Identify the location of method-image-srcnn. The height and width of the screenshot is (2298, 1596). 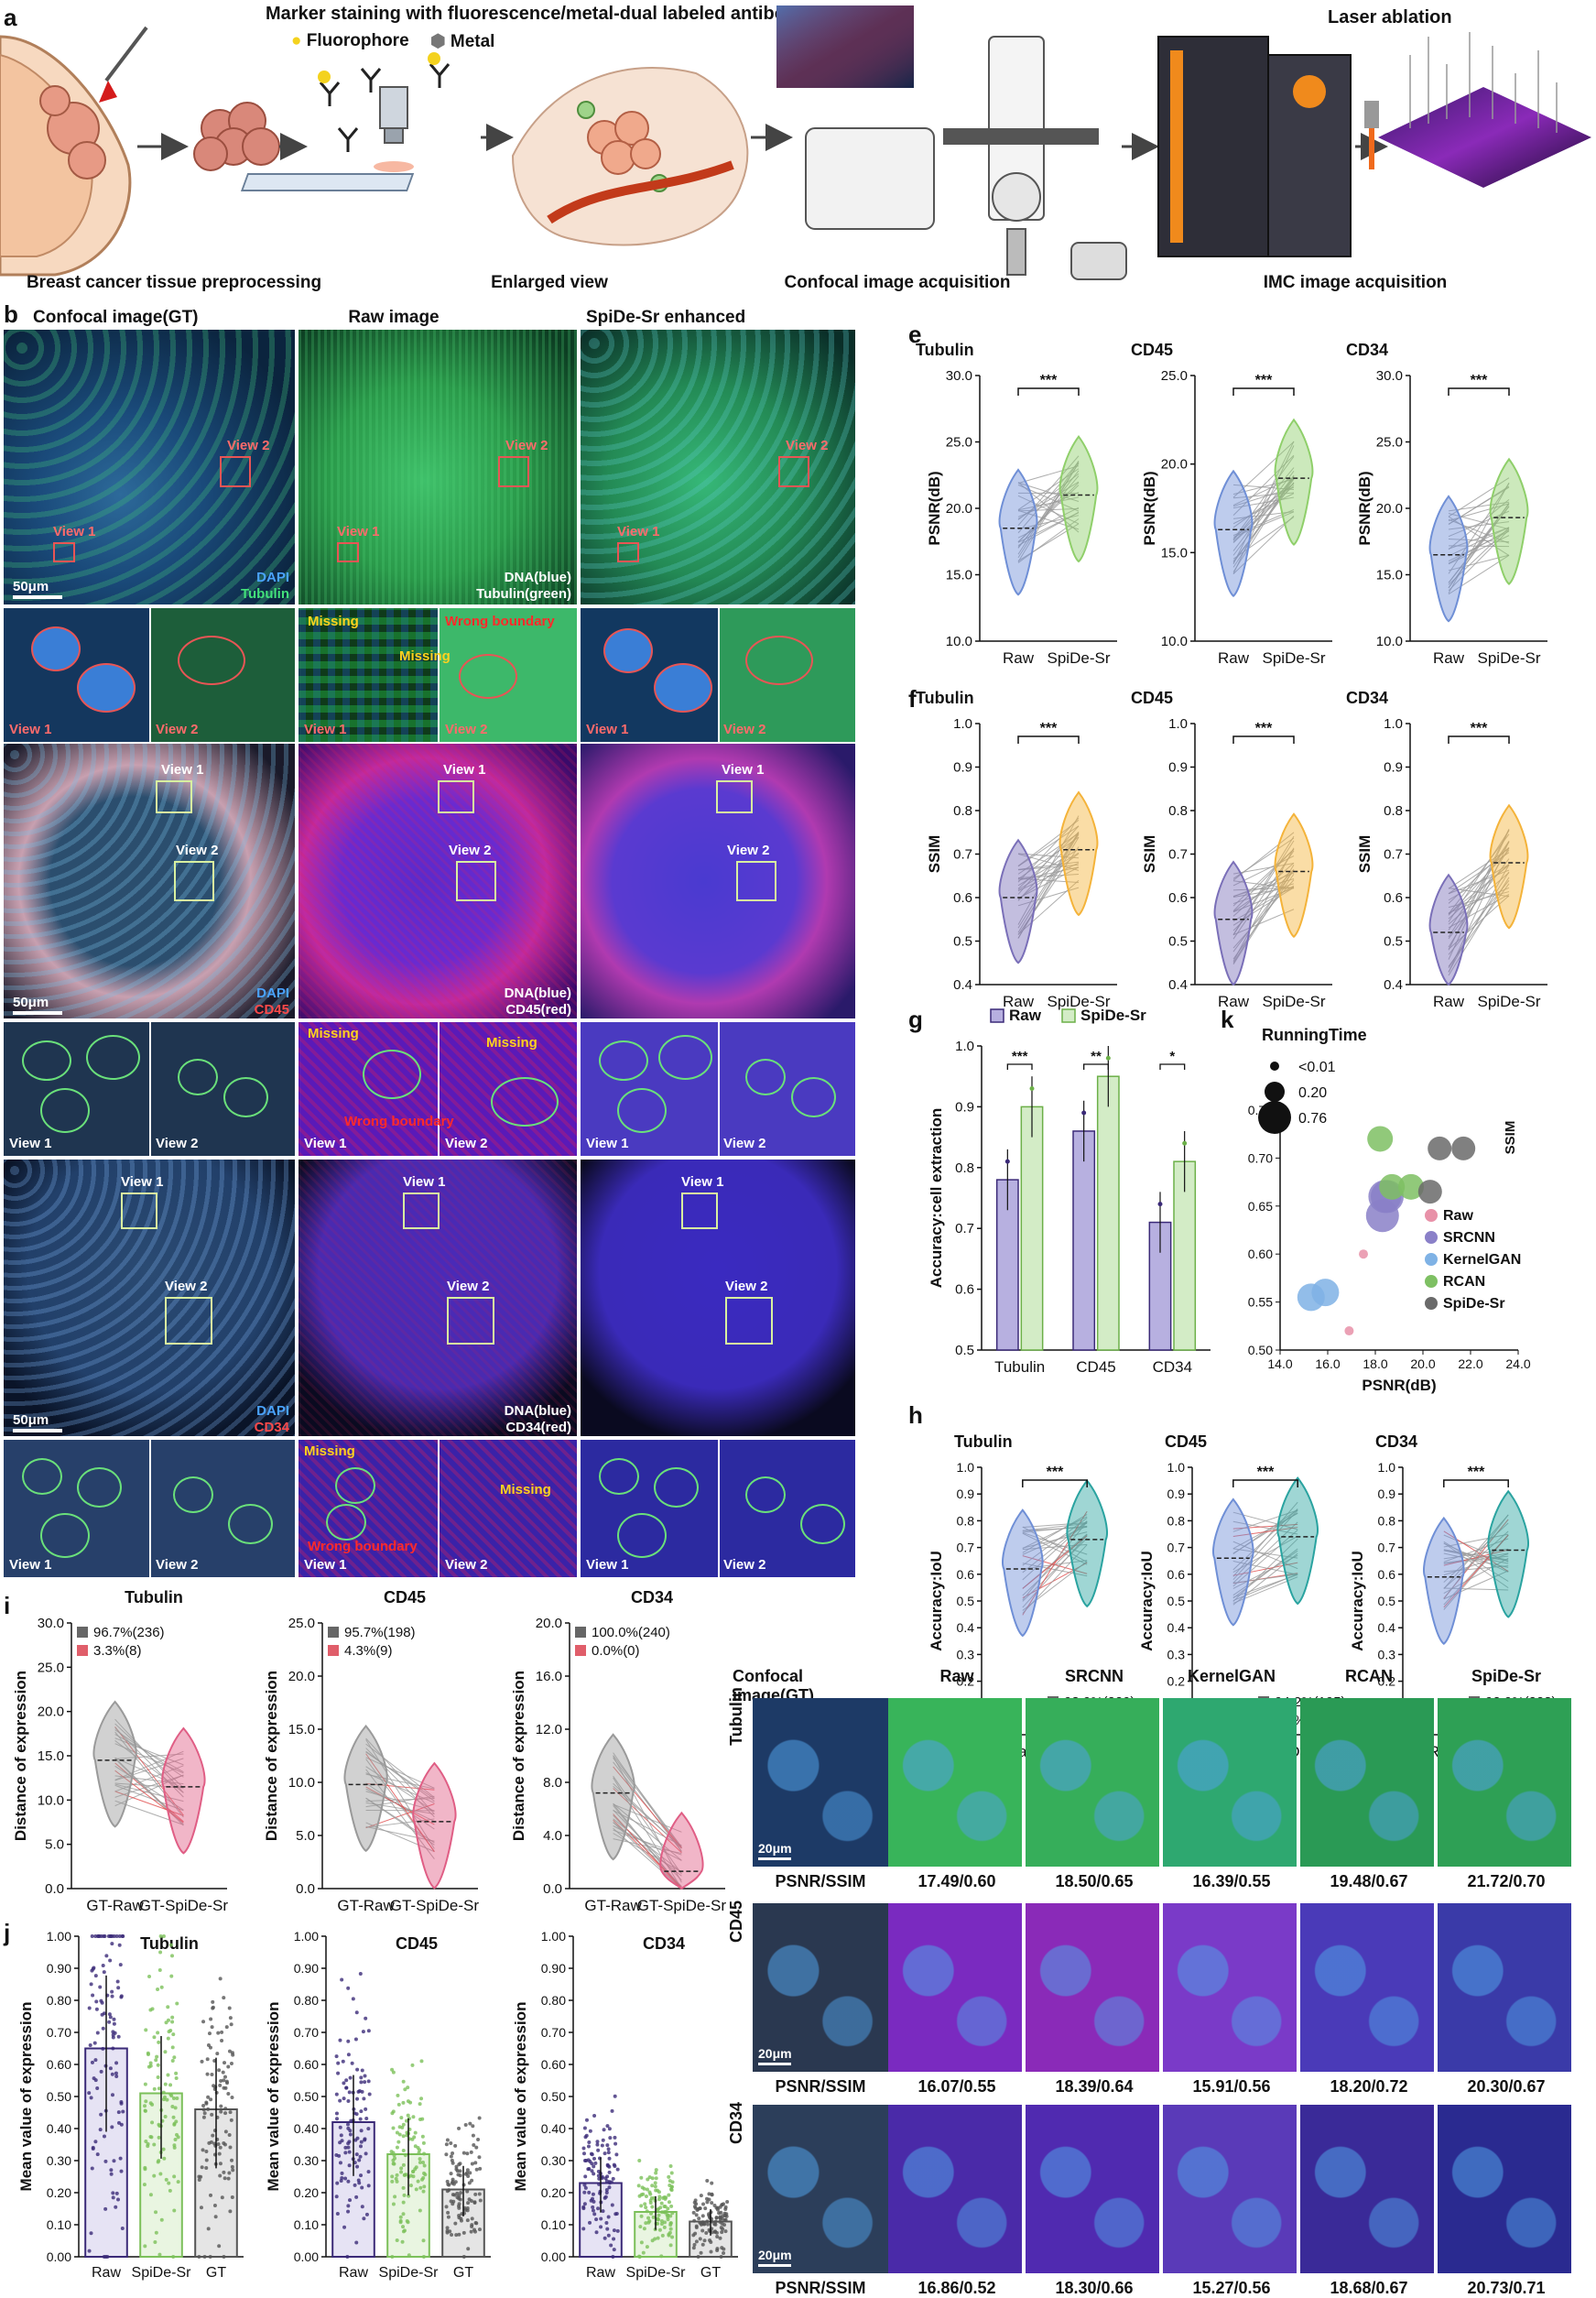
(1092, 2189).